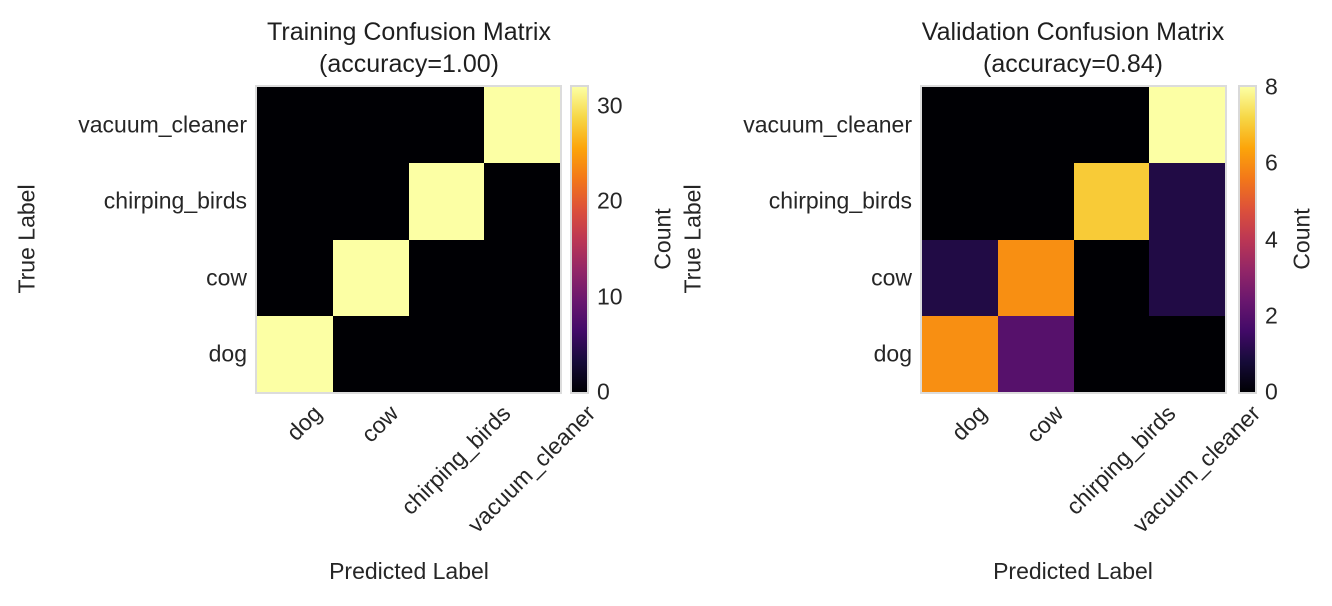 The width and height of the screenshot is (1332, 606). What do you see at coordinates (380, 424) in the screenshot?
I see `training-xtick-cow: cow` at bounding box center [380, 424].